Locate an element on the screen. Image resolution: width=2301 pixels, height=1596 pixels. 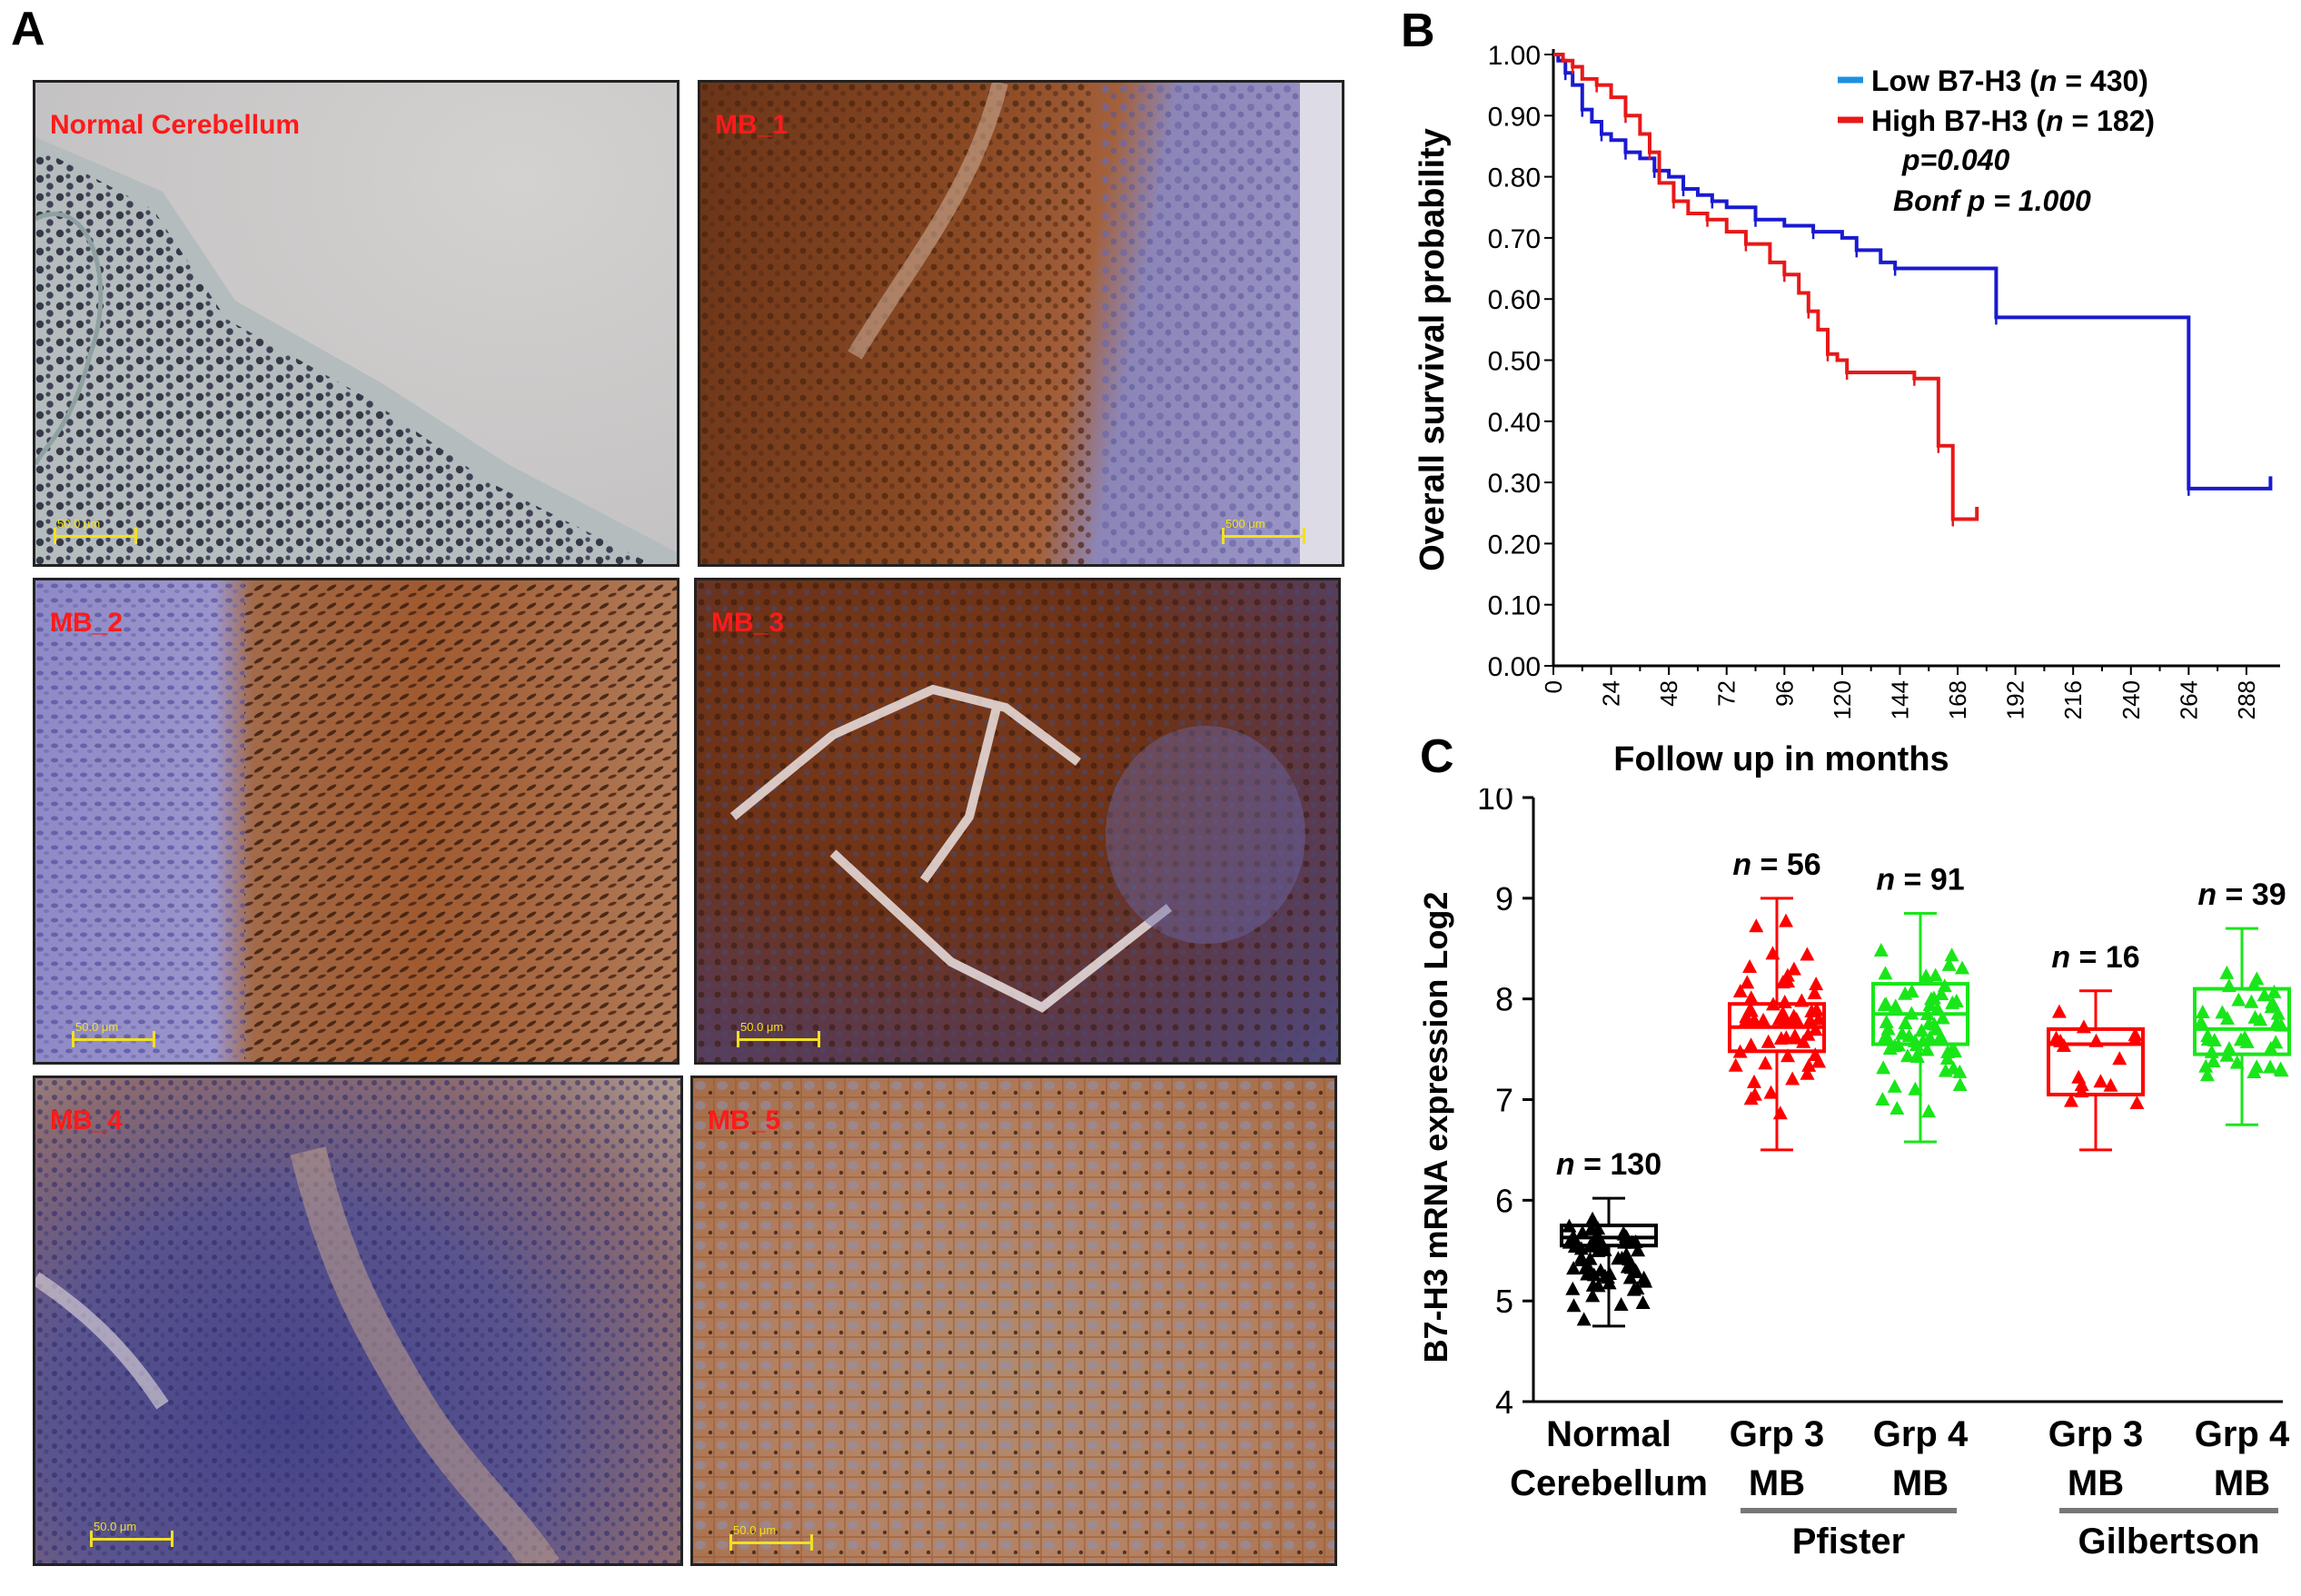
box-y-tick-label: 9 is located at coordinates (1504, 898).